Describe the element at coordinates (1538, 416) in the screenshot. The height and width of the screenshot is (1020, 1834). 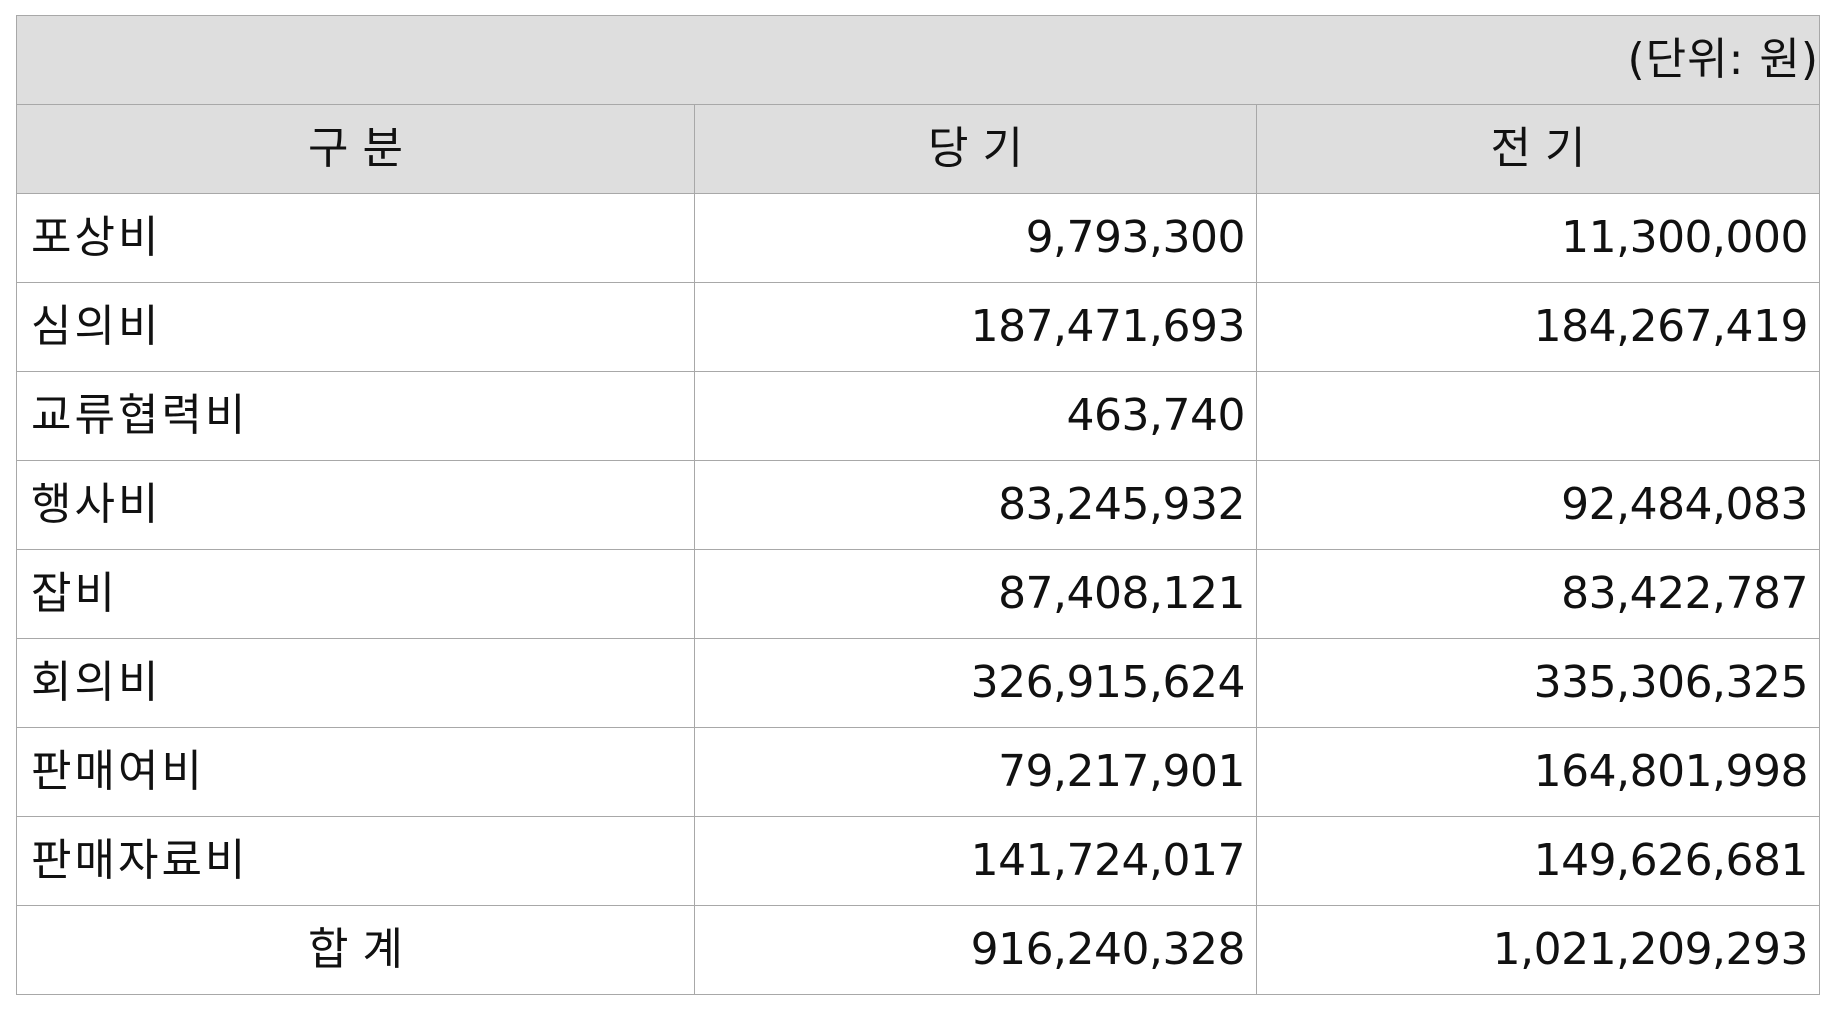
I see `prior-value` at that location.